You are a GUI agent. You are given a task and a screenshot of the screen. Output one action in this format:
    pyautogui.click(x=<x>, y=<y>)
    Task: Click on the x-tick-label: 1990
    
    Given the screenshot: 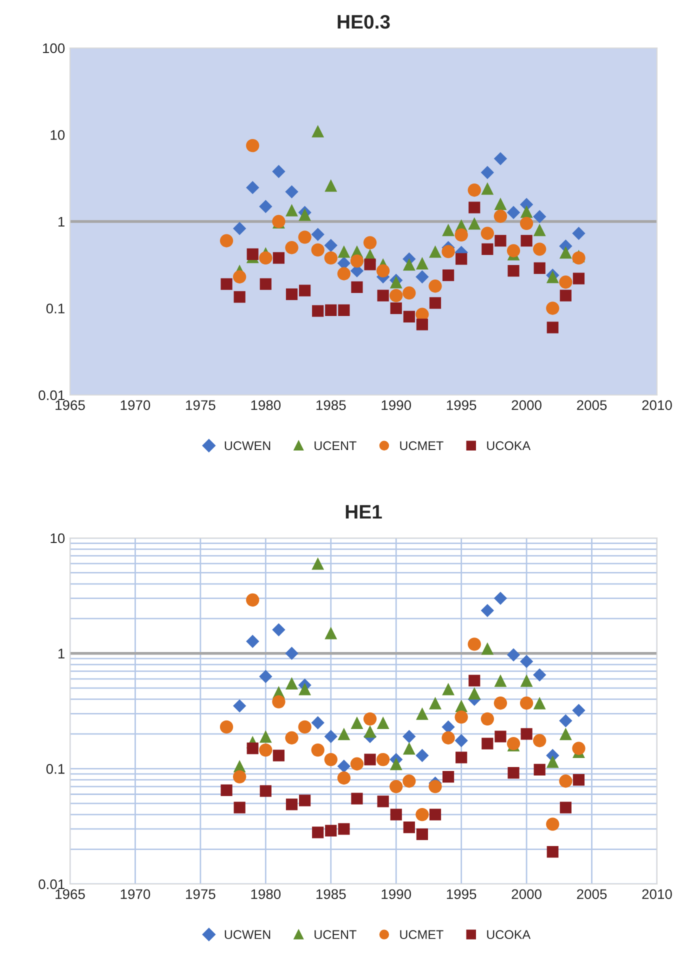 What is the action you would take?
    pyautogui.click(x=397, y=894)
    